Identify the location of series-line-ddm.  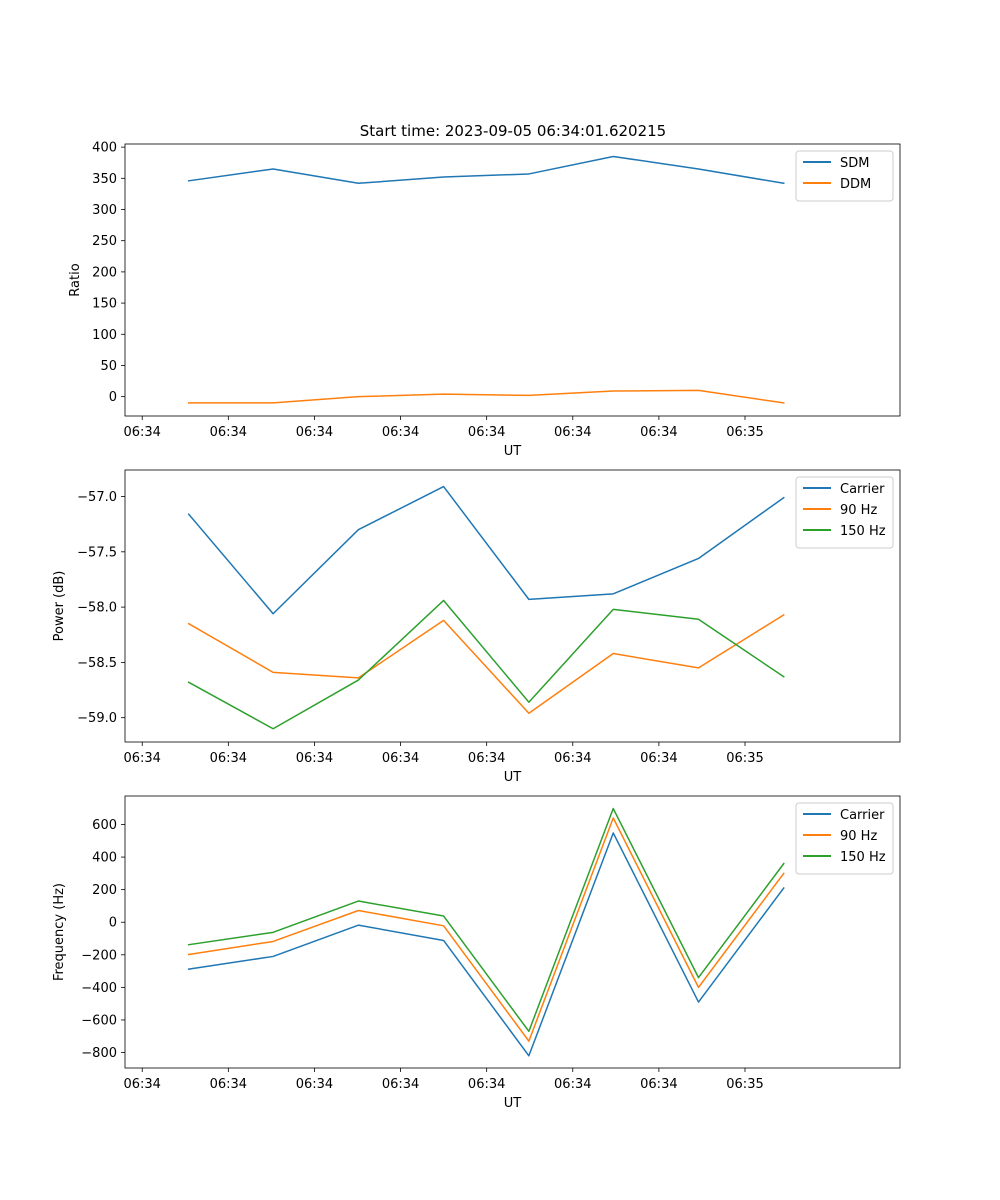
(486, 396).